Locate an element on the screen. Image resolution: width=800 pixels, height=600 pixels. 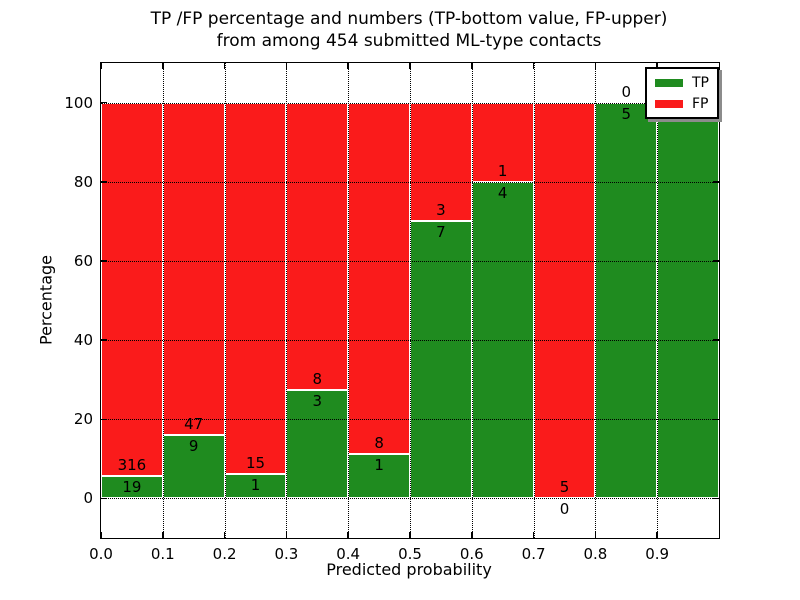
legend-item-fp: FP is located at coordinates (682, 103).